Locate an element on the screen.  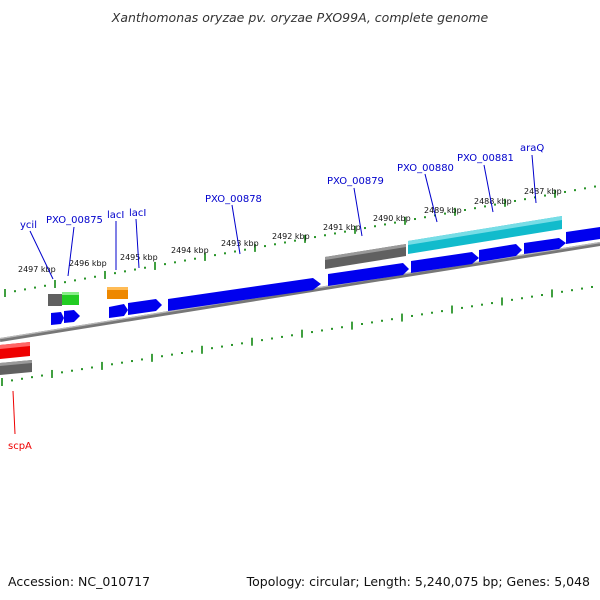
kbp-label: 2487 kbp is located at coordinates (543, 191).